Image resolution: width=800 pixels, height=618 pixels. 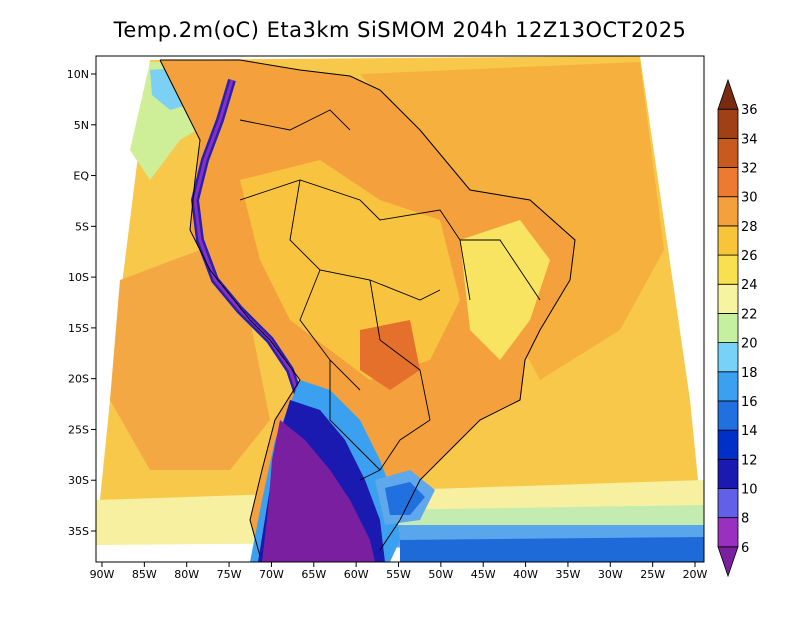 I want to click on lon-tick-label: 90W, so click(x=102, y=574).